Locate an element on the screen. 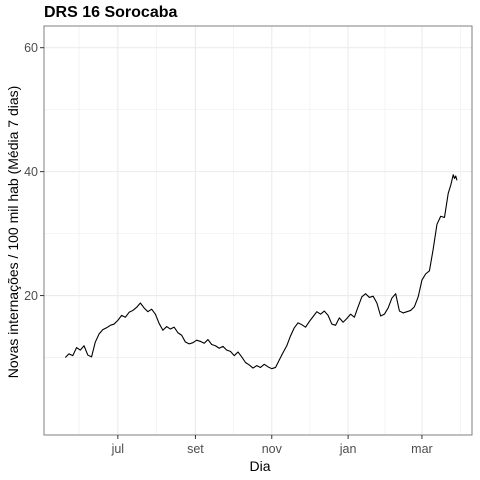  x-tick-label: jan is located at coordinates (348, 449).